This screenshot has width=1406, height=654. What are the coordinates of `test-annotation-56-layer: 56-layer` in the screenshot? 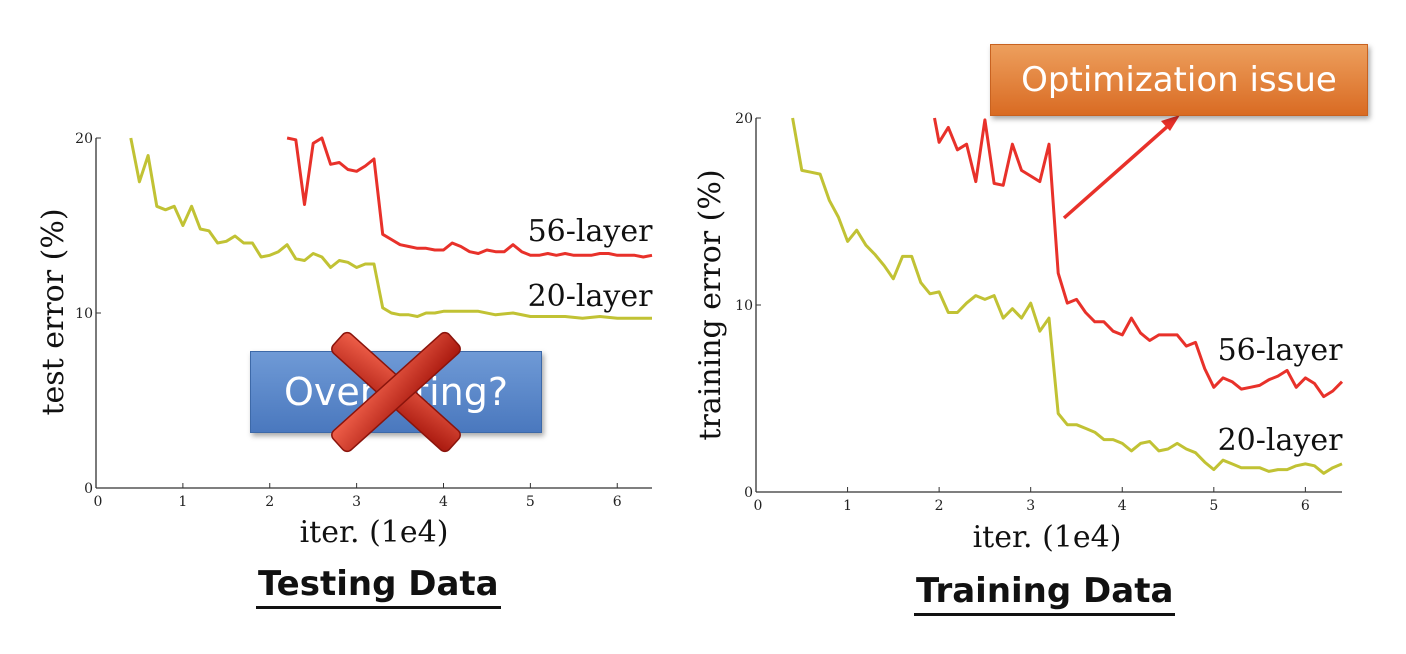 It's located at (590, 231).